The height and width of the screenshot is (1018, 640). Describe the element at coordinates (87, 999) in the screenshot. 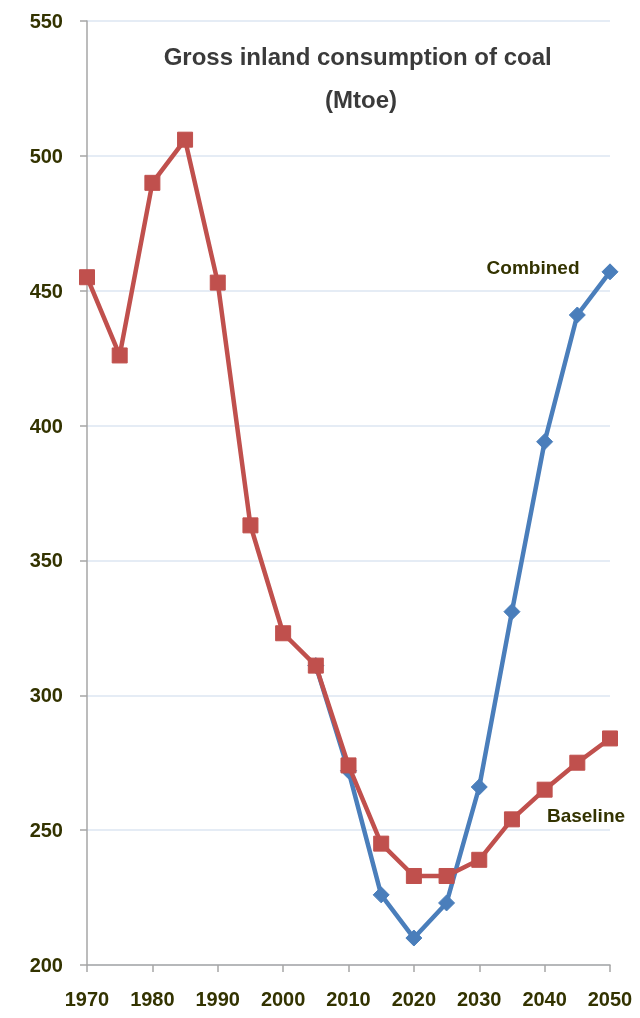

I see `x-tick-label: 1970` at that location.